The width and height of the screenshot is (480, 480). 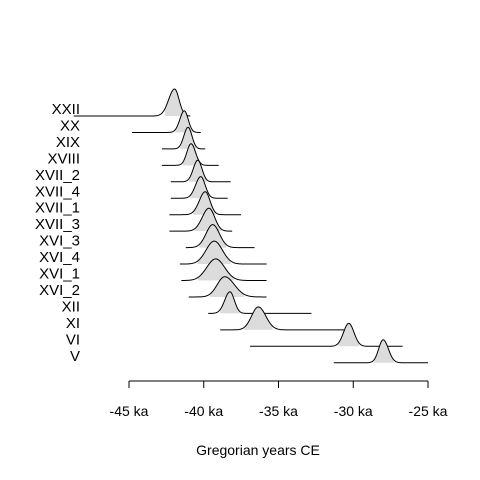 What do you see at coordinates (71, 306) in the screenshot?
I see `y-label-xii: XII` at bounding box center [71, 306].